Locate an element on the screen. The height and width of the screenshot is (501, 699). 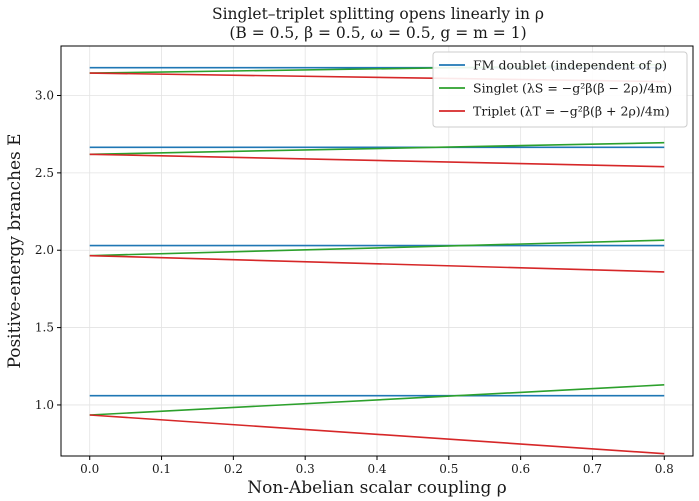
x-tick-label: 0.7 is located at coordinates (592, 469).